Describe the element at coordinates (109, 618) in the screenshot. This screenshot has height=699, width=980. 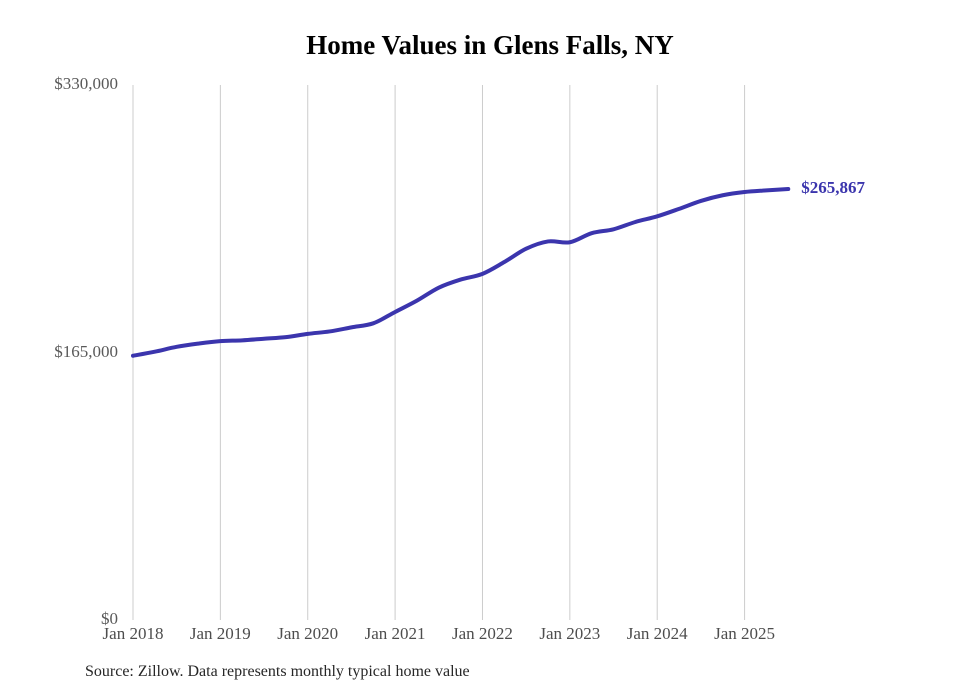
I see `y-tick-label-0: $0` at that location.